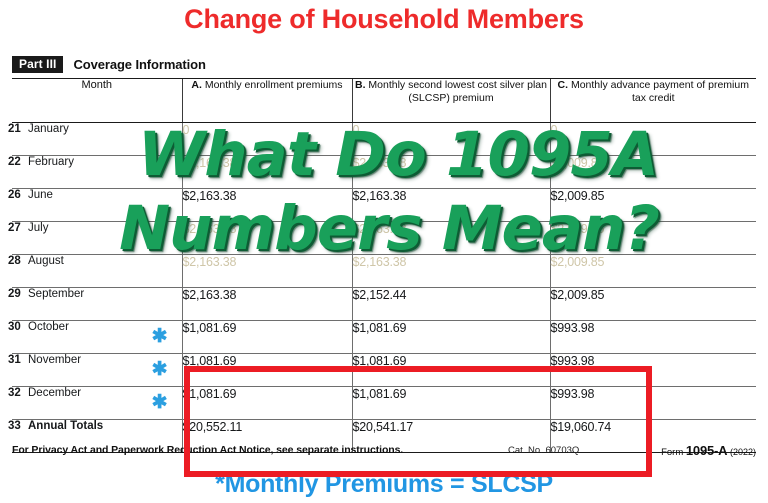  I want to click on row-month-cell: 30 October ✱, so click(95, 337).